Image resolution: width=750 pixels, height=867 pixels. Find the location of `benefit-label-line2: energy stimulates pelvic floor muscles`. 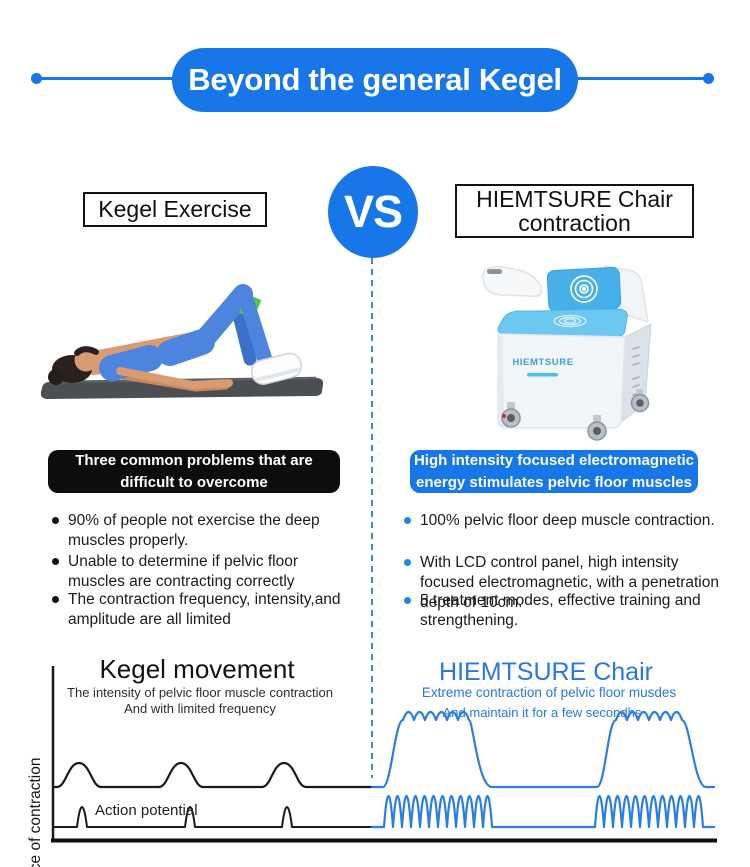

benefit-label-line2: energy stimulates pelvic floor muscles is located at coordinates (554, 482).